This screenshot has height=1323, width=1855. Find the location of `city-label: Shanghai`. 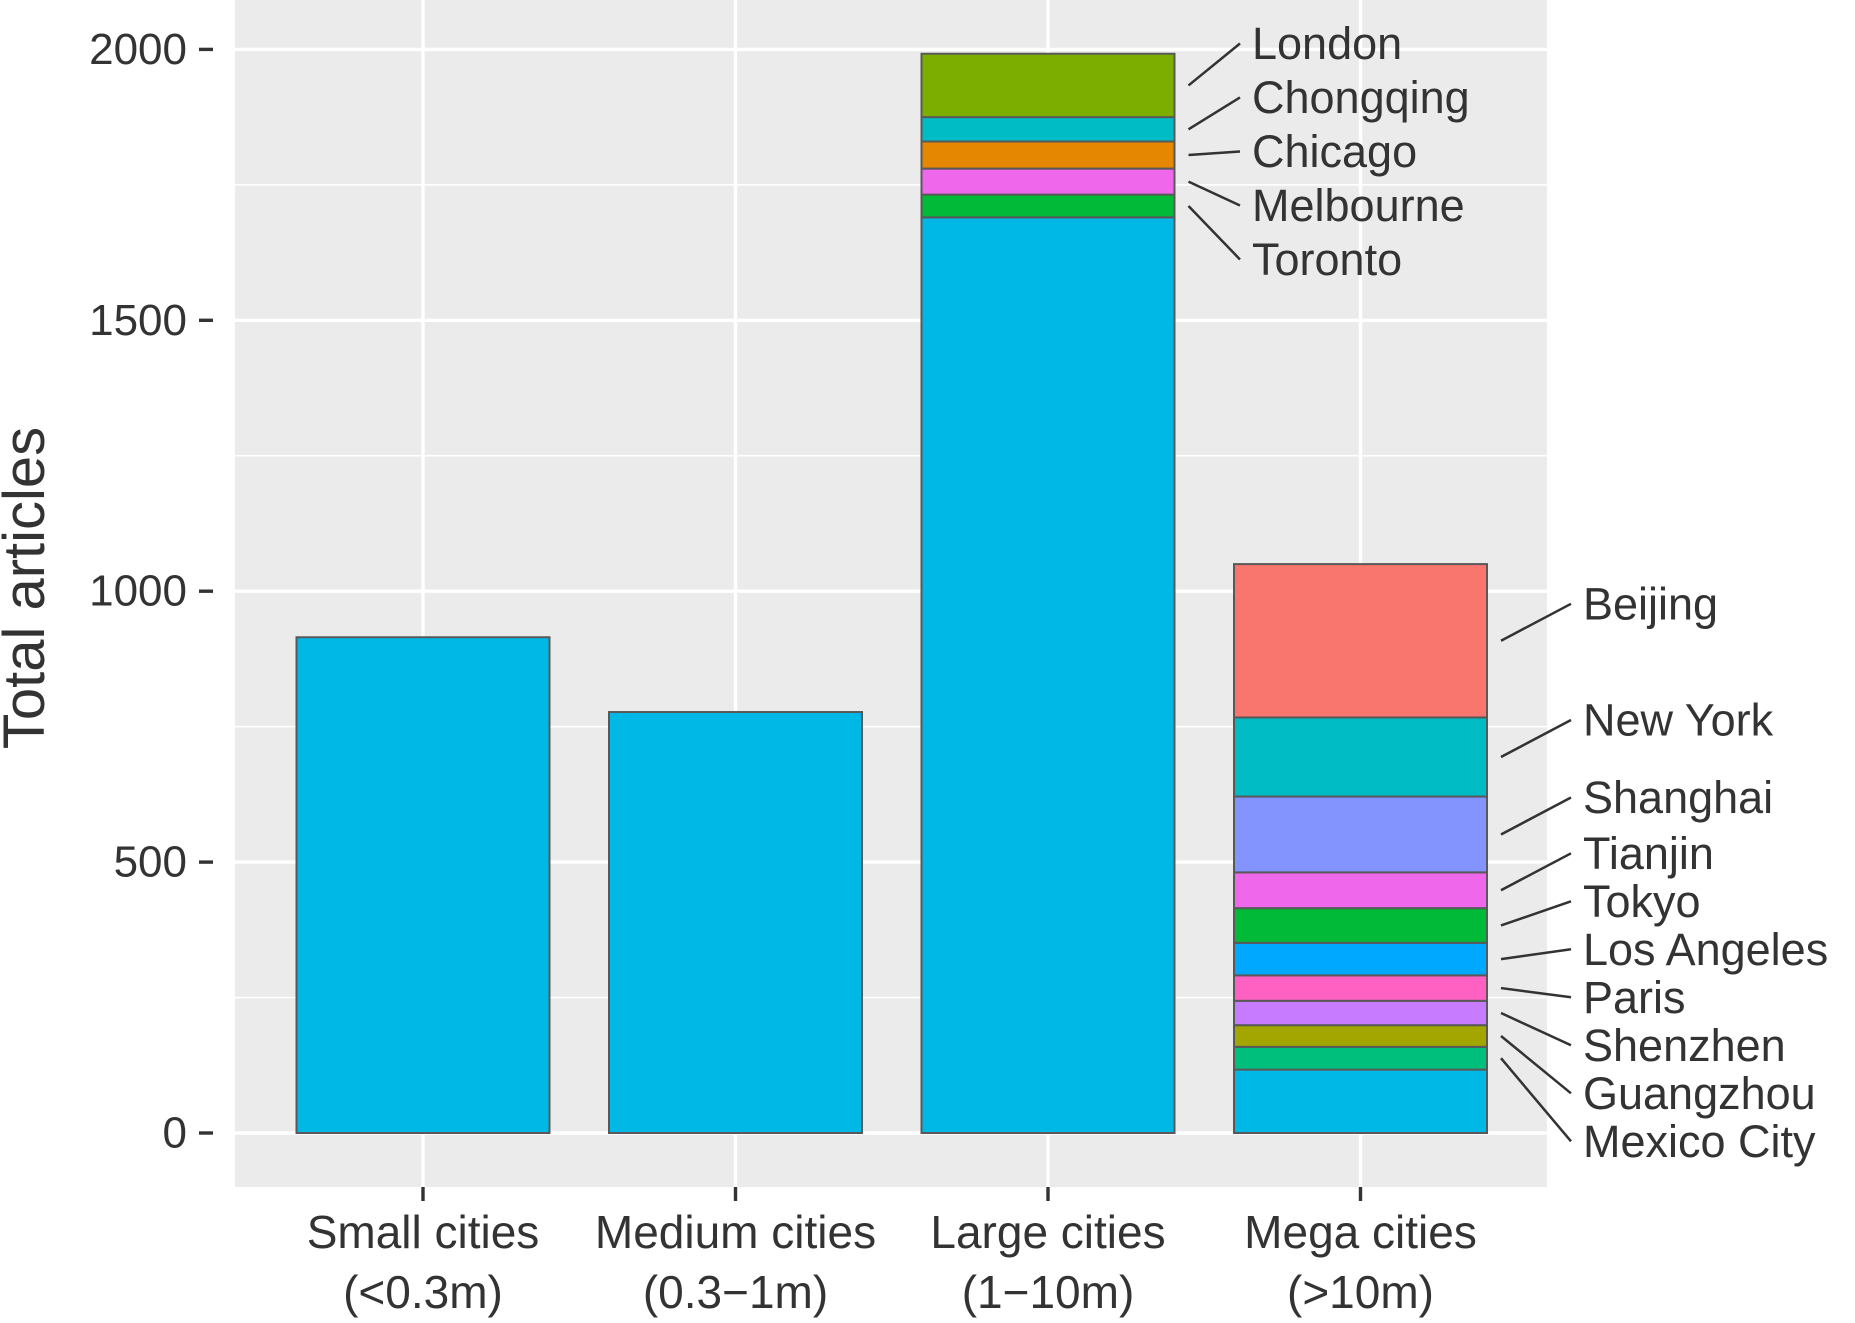

city-label: Shanghai is located at coordinates (1678, 797).